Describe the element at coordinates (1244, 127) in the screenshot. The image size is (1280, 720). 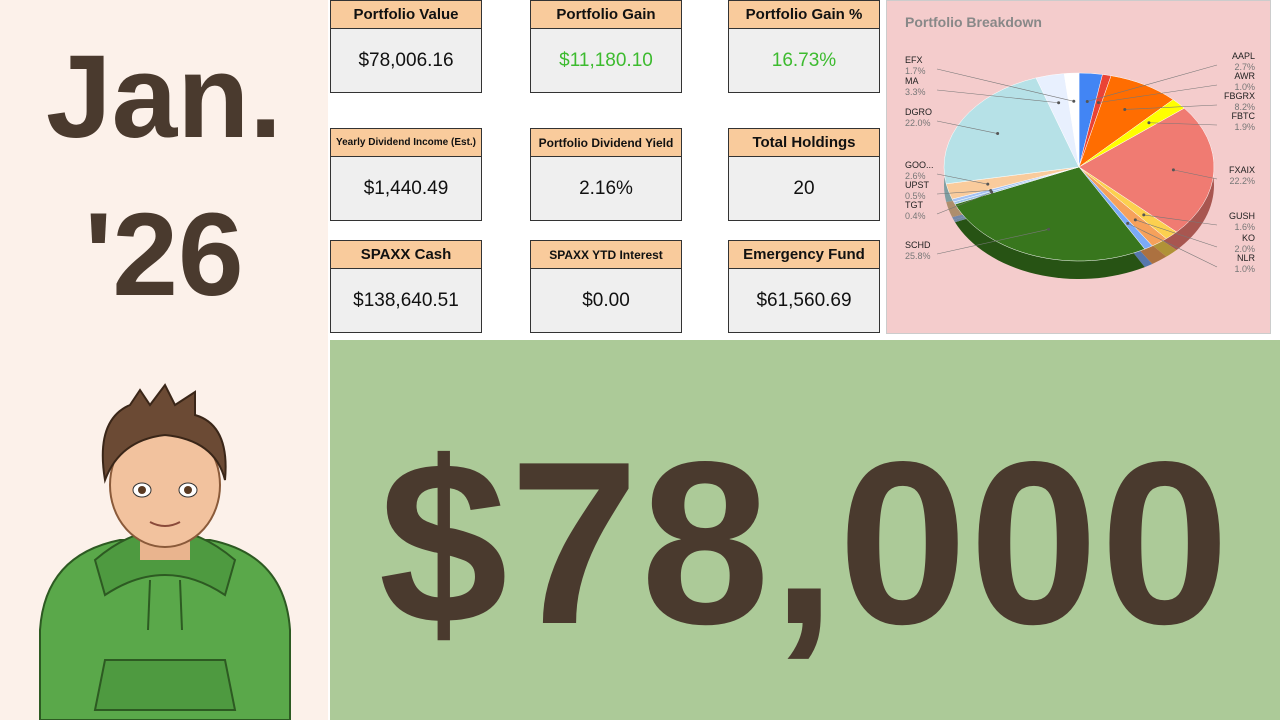
I see `slice-value: 1.9%` at that location.